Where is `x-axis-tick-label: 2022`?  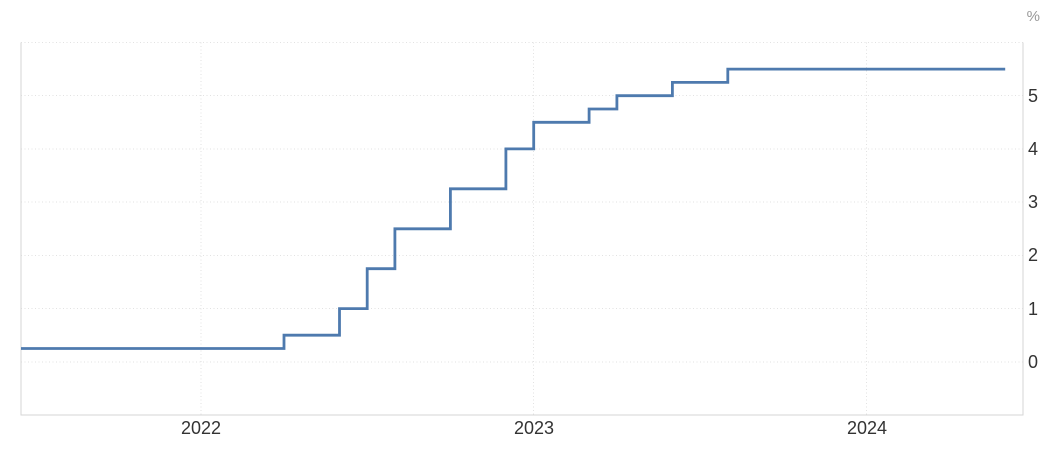
x-axis-tick-label: 2022 is located at coordinates (201, 428).